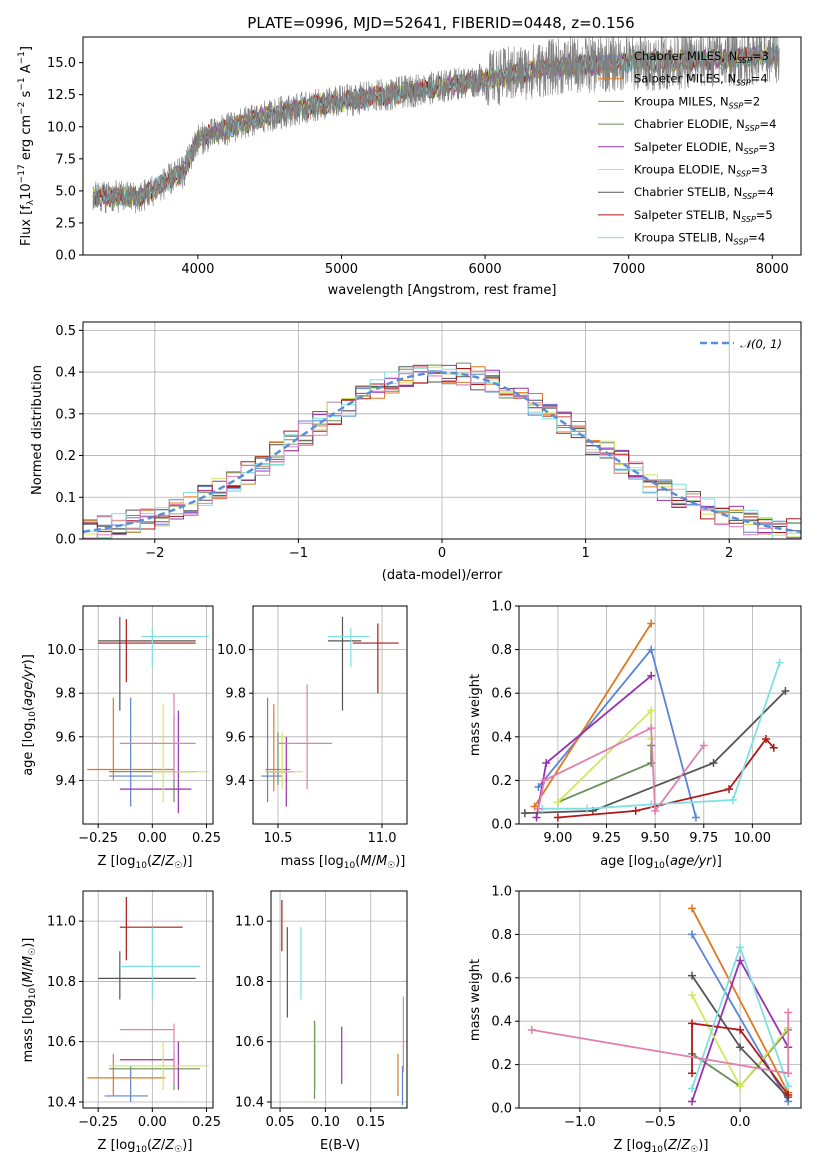 The width and height of the screenshot is (819, 1175). I want to click on y-tick-label: 5.0, so click(65, 191).